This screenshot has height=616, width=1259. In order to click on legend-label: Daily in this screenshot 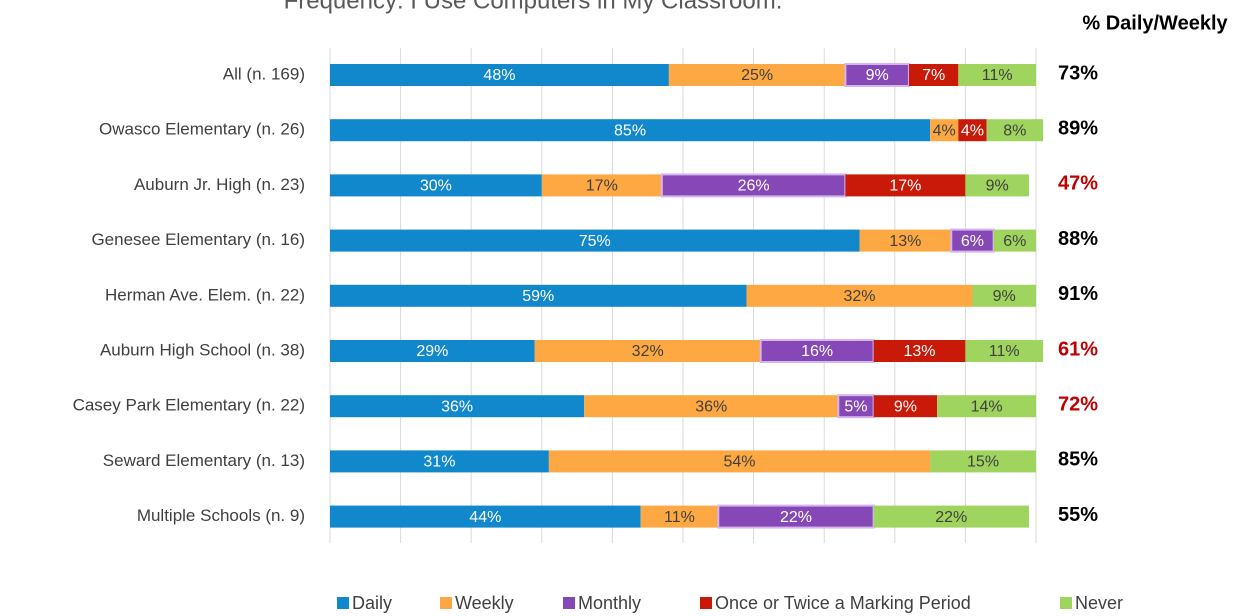, I will do `click(372, 603)`.